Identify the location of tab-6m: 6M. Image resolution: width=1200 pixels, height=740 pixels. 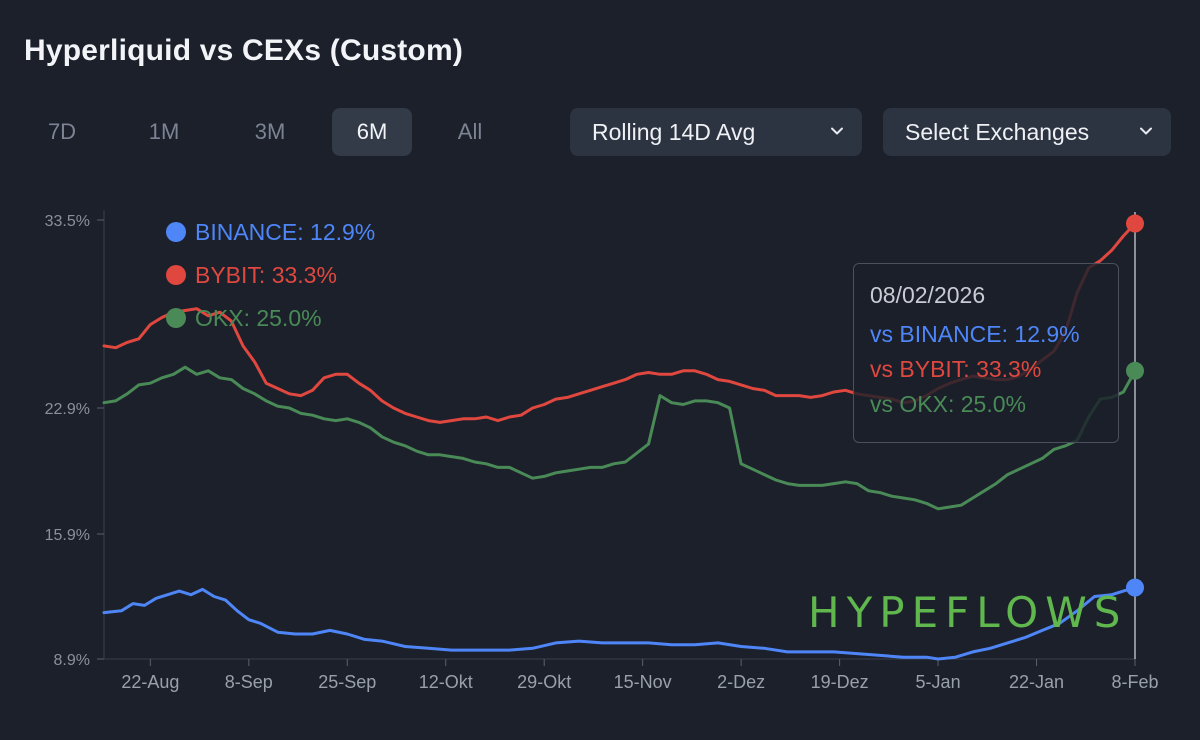
(372, 132).